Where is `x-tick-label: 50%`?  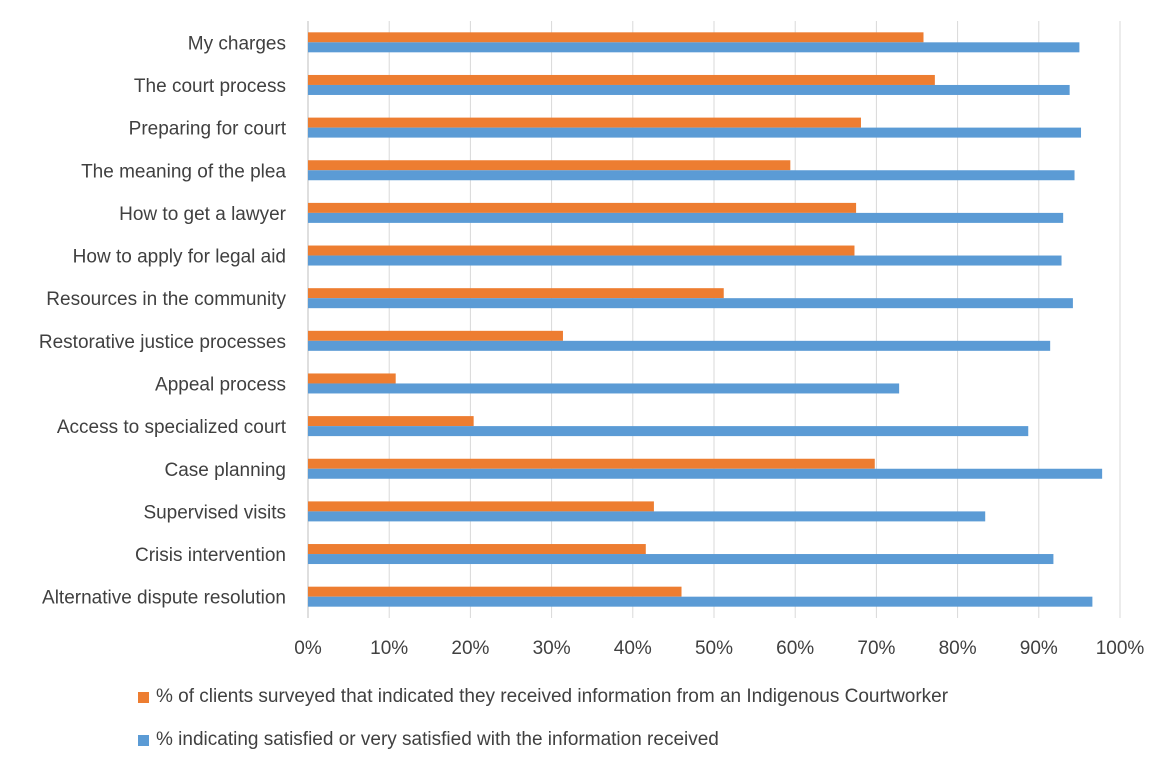
x-tick-label: 50% is located at coordinates (714, 648).